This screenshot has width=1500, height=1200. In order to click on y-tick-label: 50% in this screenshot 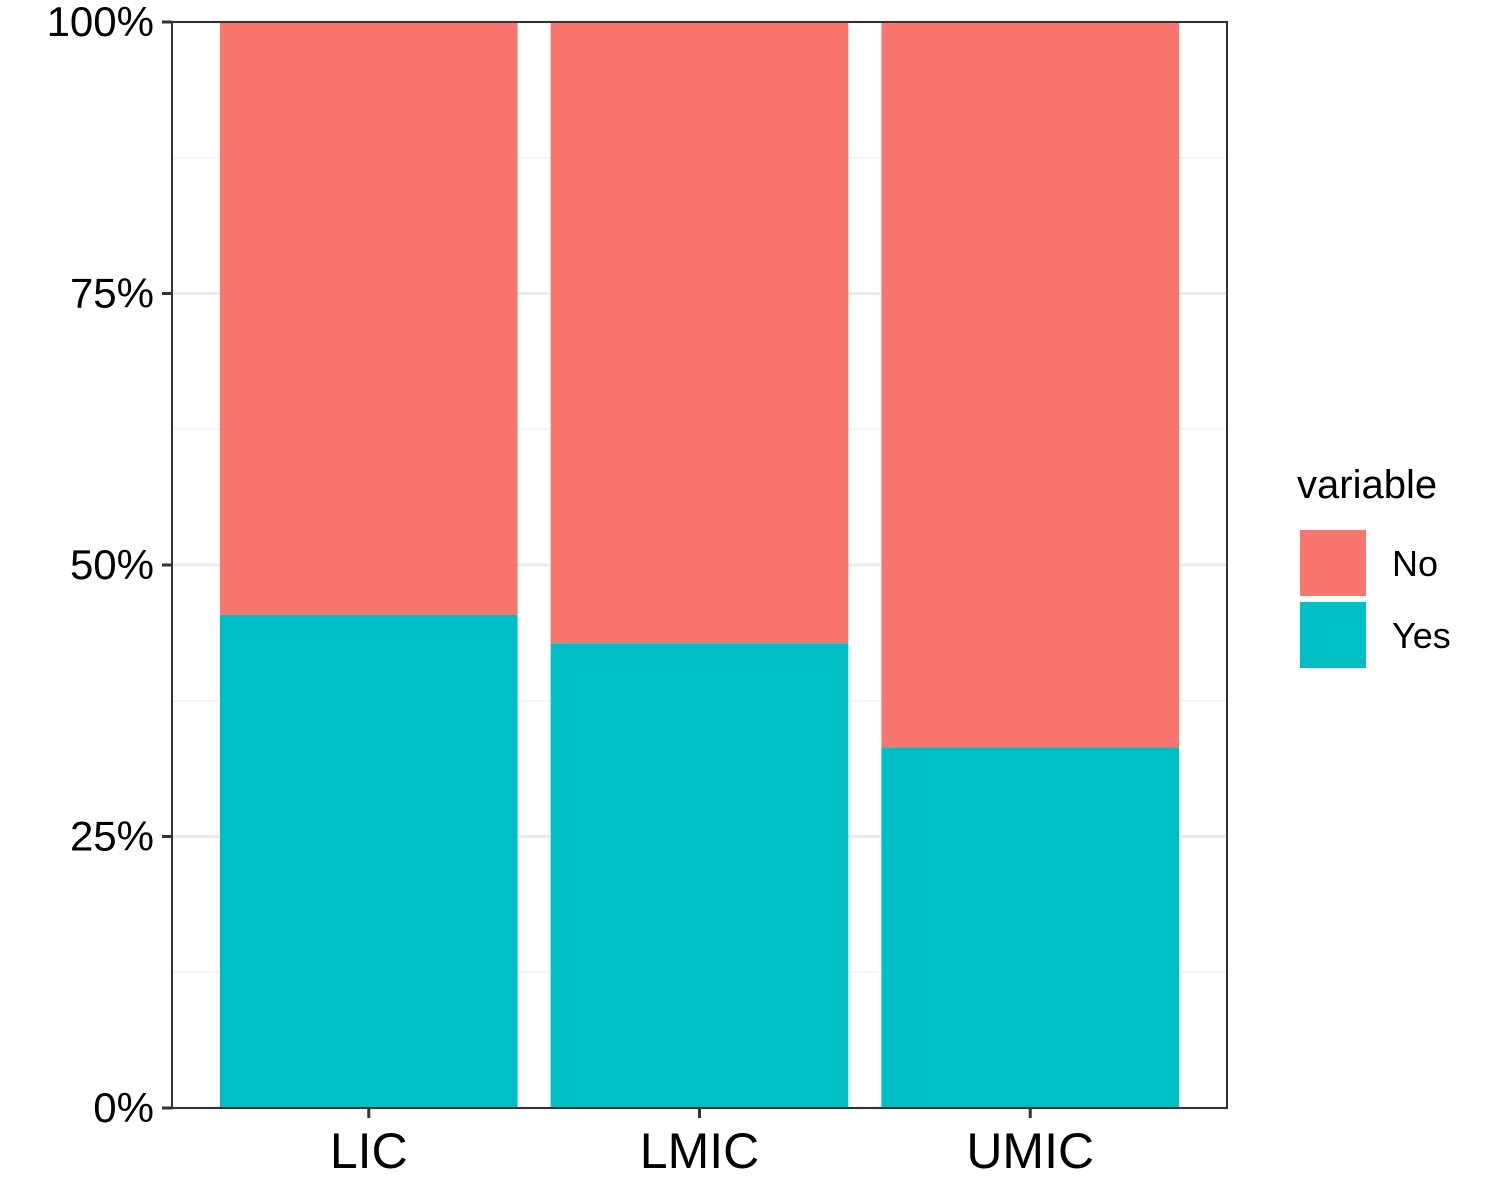, I will do `click(112, 564)`.